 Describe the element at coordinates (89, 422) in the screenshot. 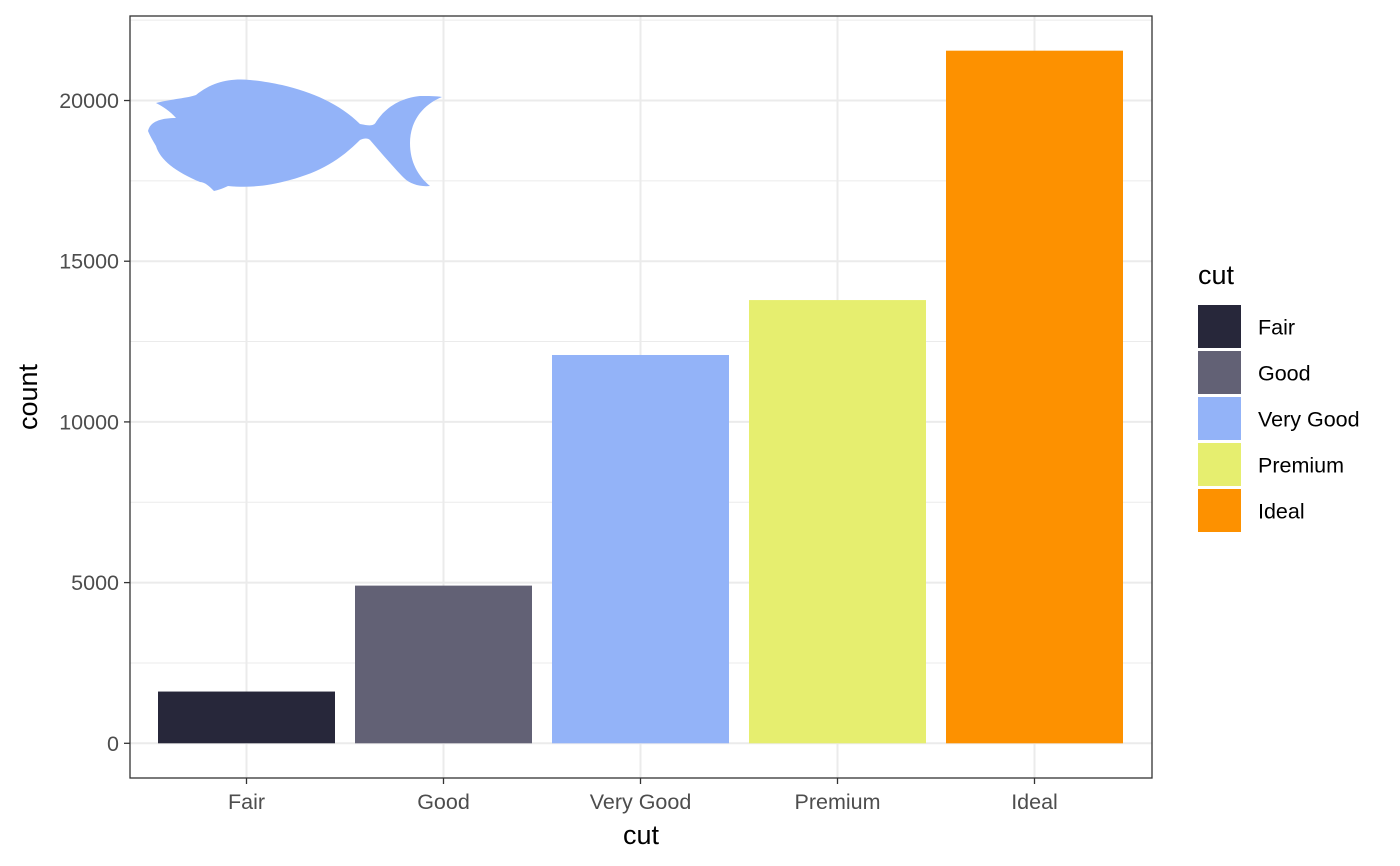

I see `y-tick-label: 10000` at that location.